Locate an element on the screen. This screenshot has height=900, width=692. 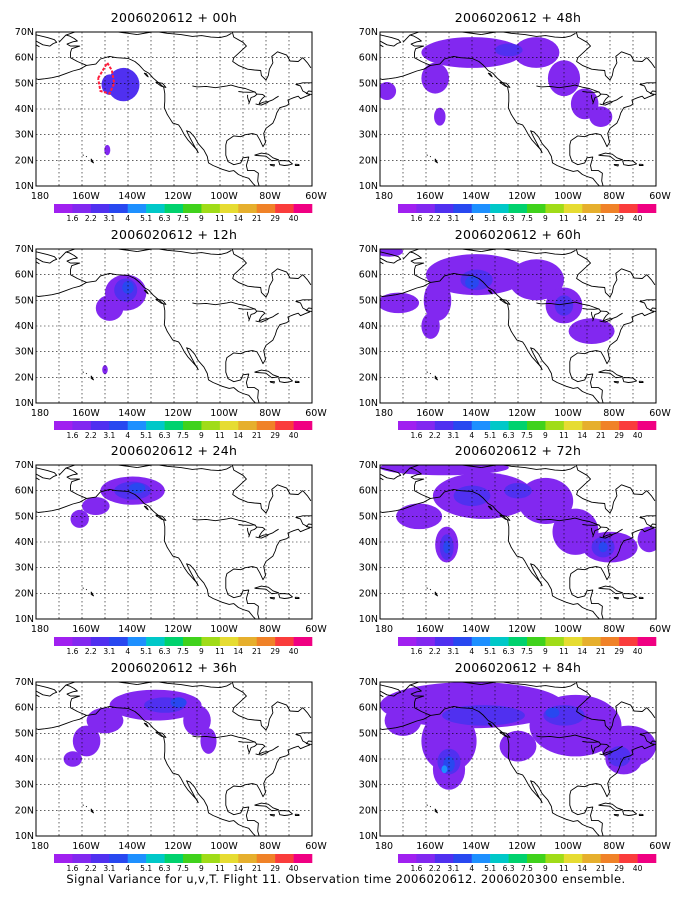
panel-title: 2006020612 + 12h is located at coordinates (174, 234).